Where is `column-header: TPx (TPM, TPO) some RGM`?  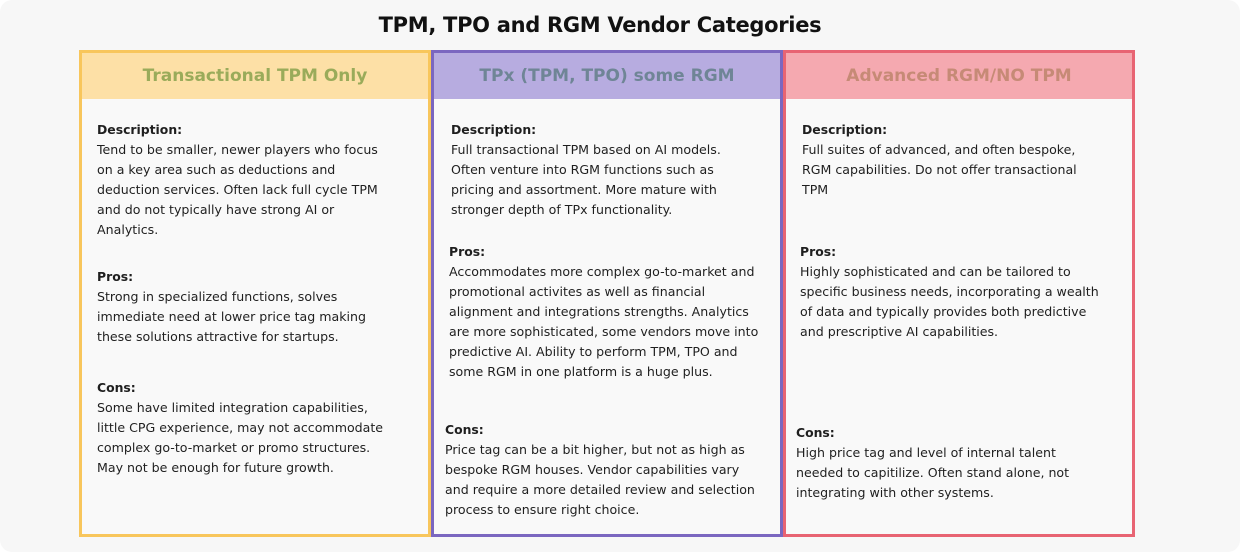
column-header: TPx (TPM, TPO) some RGM is located at coordinates (607, 76).